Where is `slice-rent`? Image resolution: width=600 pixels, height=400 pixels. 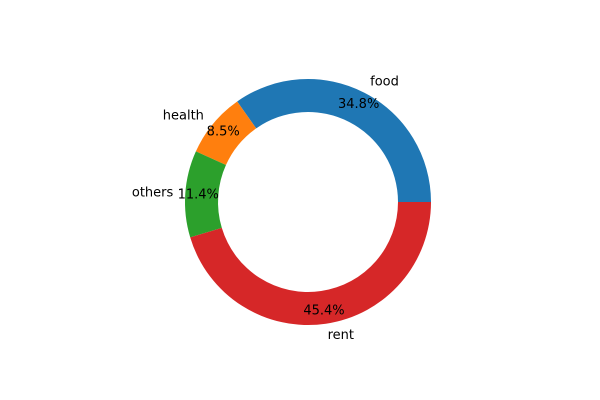
slice-rent is located at coordinates (310, 264).